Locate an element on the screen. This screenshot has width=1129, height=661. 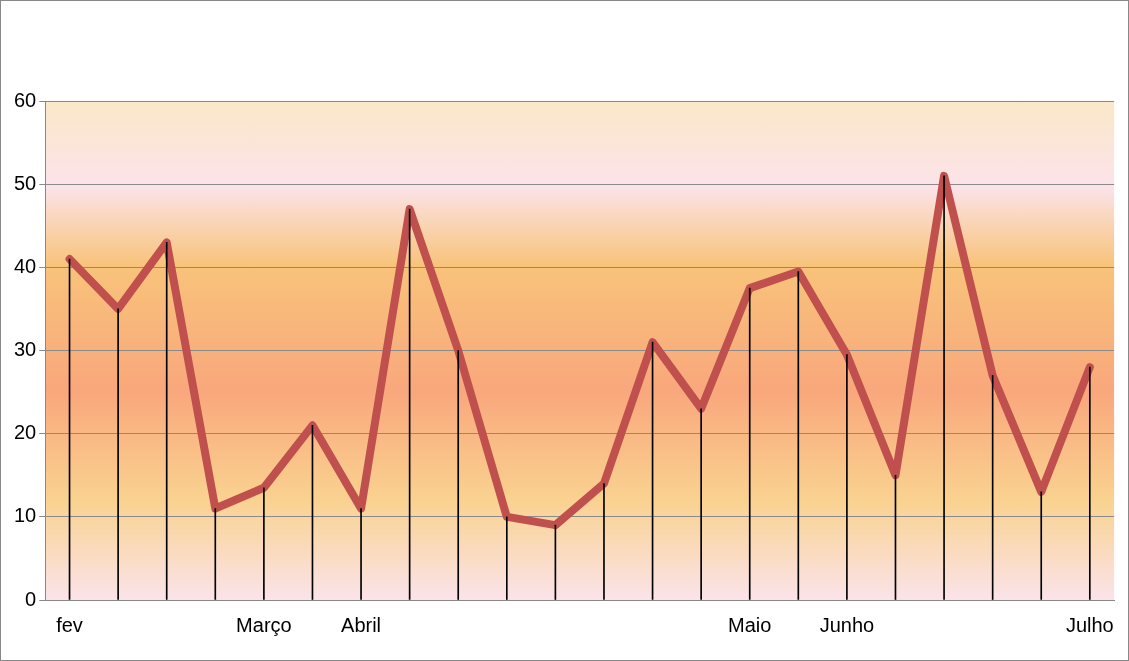
x-tick-label: Junho is located at coordinates (847, 624).